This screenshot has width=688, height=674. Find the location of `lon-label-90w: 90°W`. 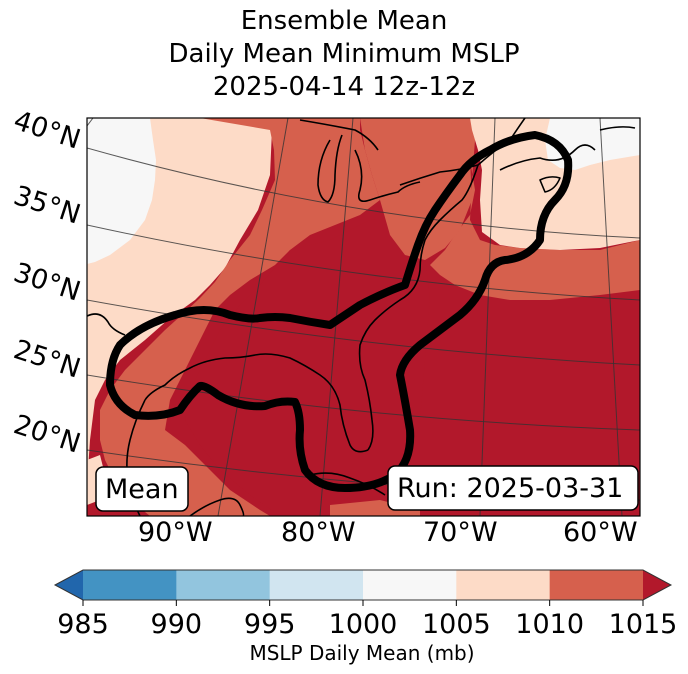

lon-label-90w: 90°W is located at coordinates (175, 532).